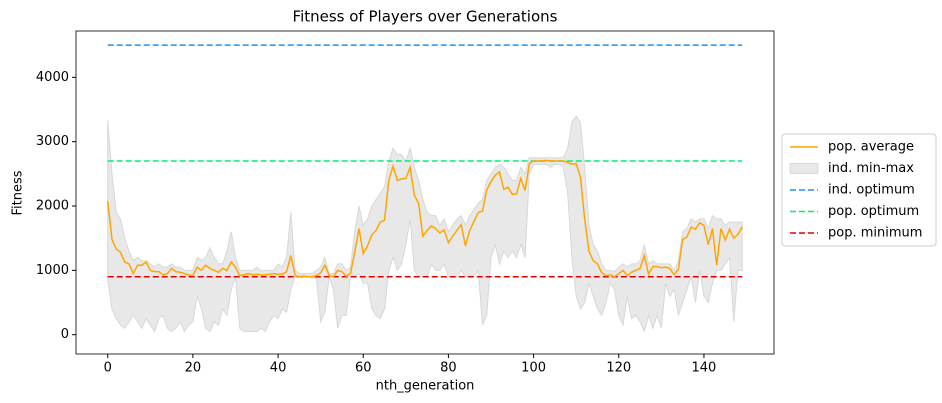  What do you see at coordinates (52, 77) in the screenshot?
I see `y-tick-label: 4000` at bounding box center [52, 77].